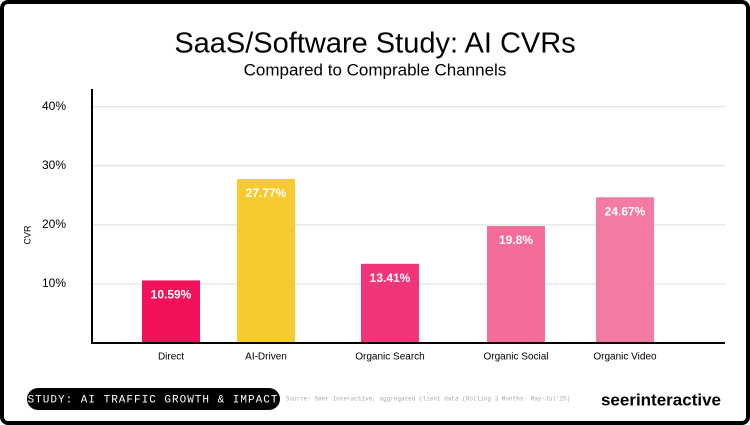 This screenshot has height=425, width=750. Describe the element at coordinates (54, 224) in the screenshot. I see `y-tick-label: 20%` at that location.